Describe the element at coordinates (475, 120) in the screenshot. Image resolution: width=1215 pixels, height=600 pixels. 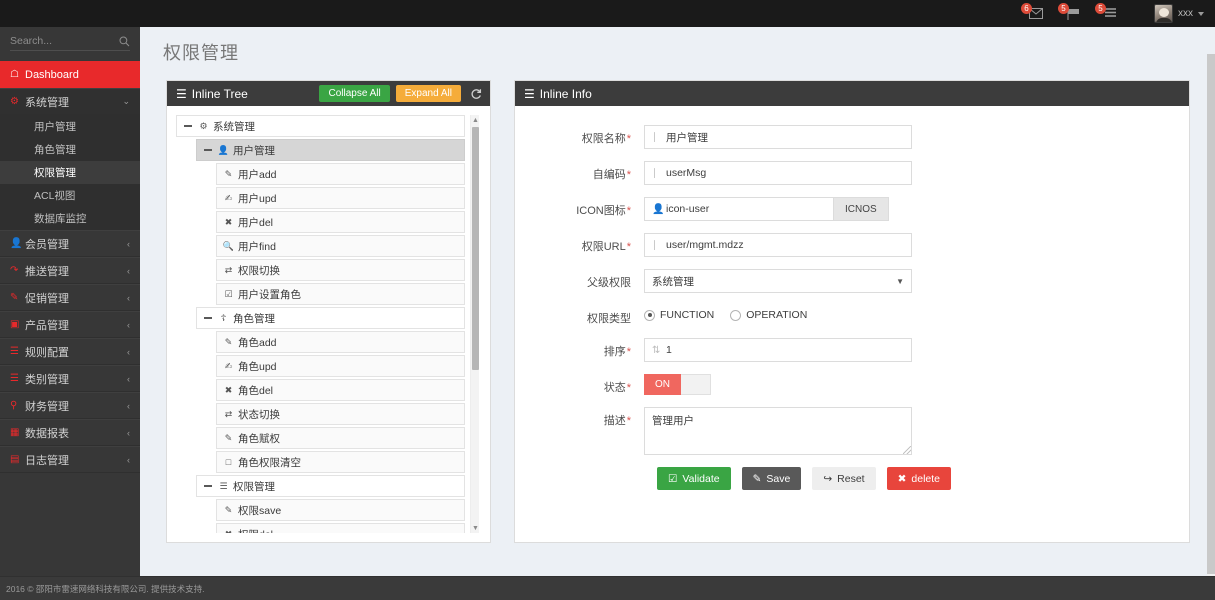
I see `scroll-up-icon: ▲` at that location.